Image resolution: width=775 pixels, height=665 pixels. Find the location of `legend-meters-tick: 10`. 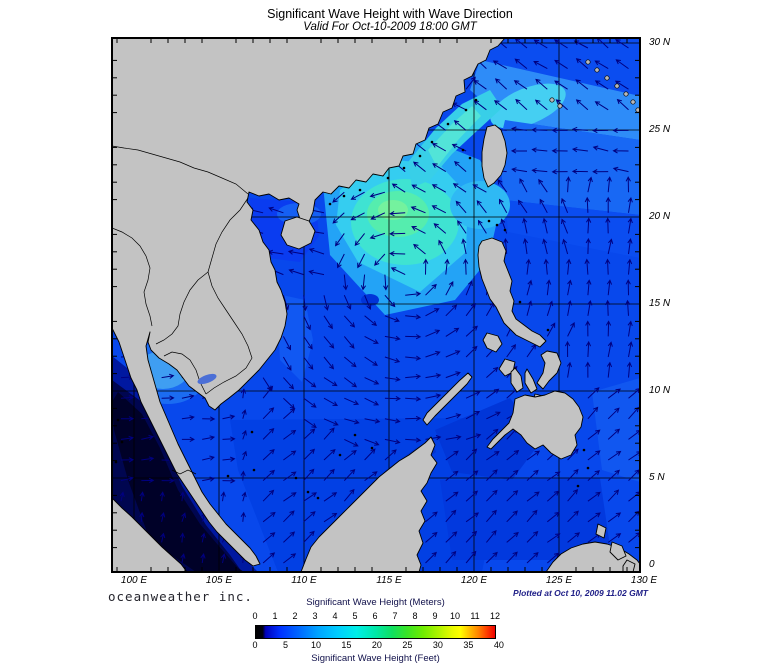

legend-meters-tick: 10 is located at coordinates (455, 616).